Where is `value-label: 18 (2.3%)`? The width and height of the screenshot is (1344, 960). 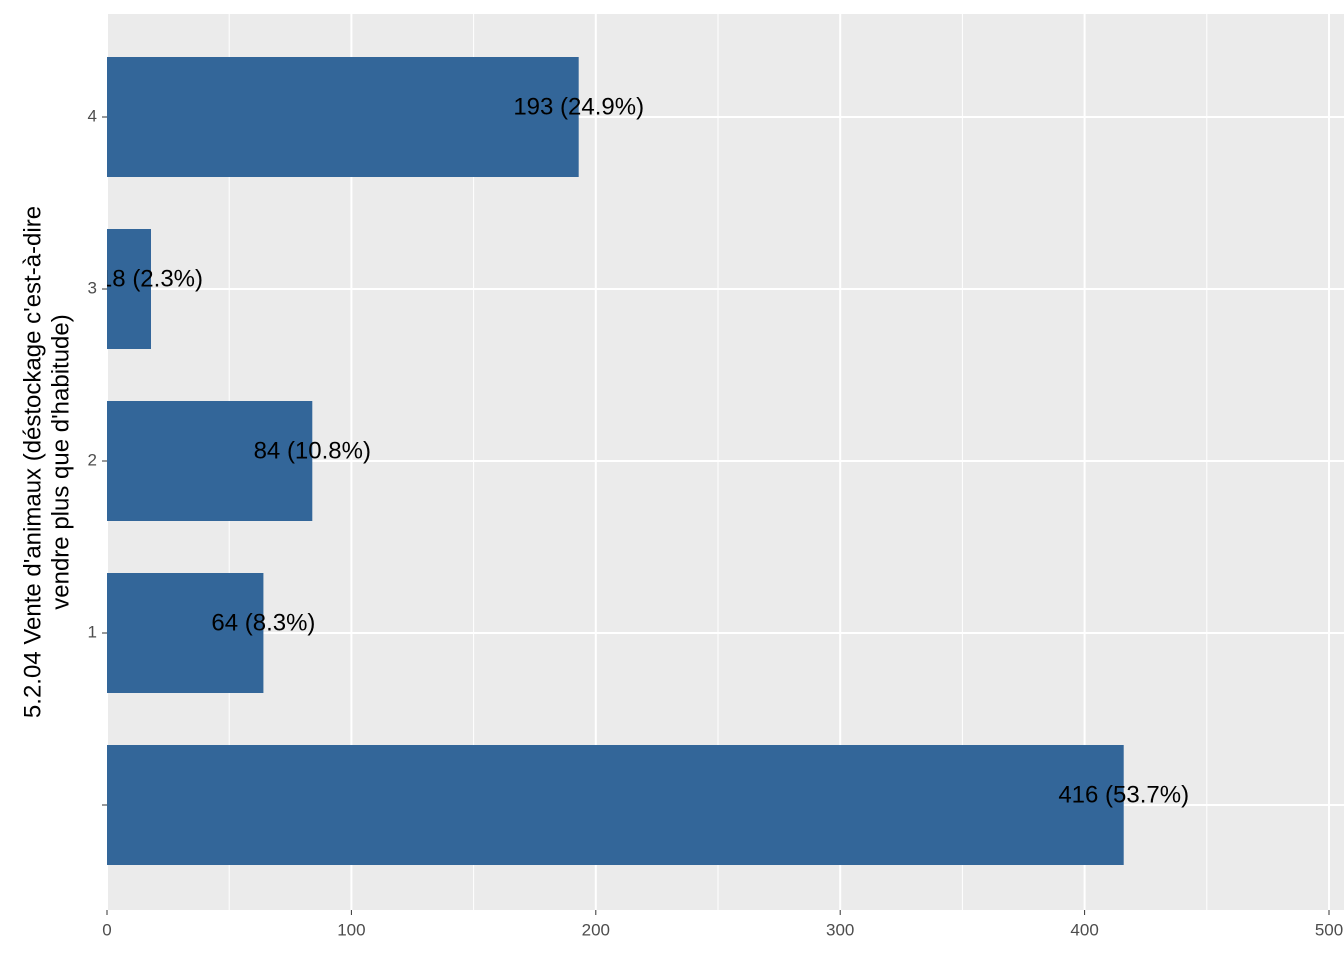
value-label: 18 (2.3%) is located at coordinates (151, 278).